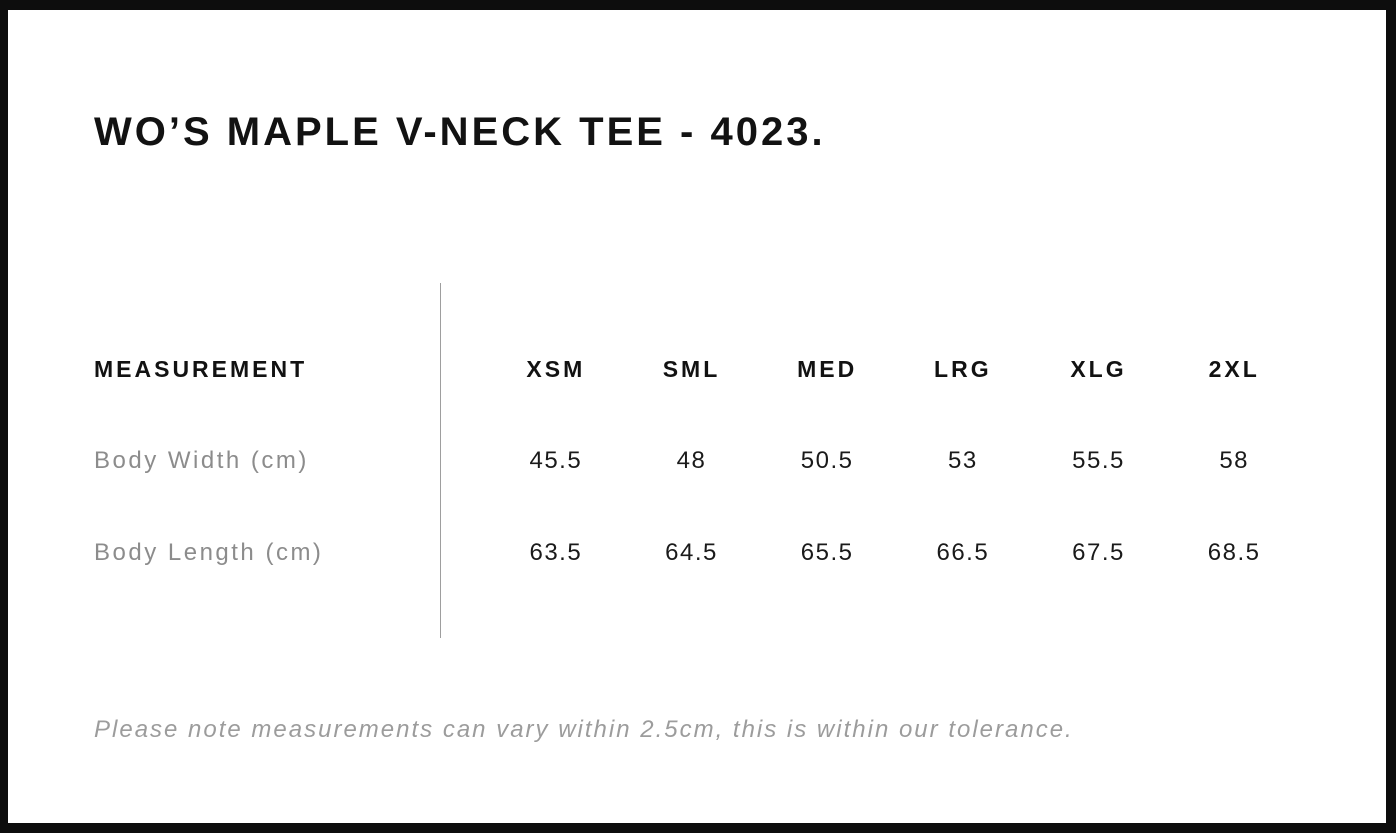 The height and width of the screenshot is (833, 1396). What do you see at coordinates (1234, 368) in the screenshot?
I see `size-header-2xl: 2XL` at bounding box center [1234, 368].